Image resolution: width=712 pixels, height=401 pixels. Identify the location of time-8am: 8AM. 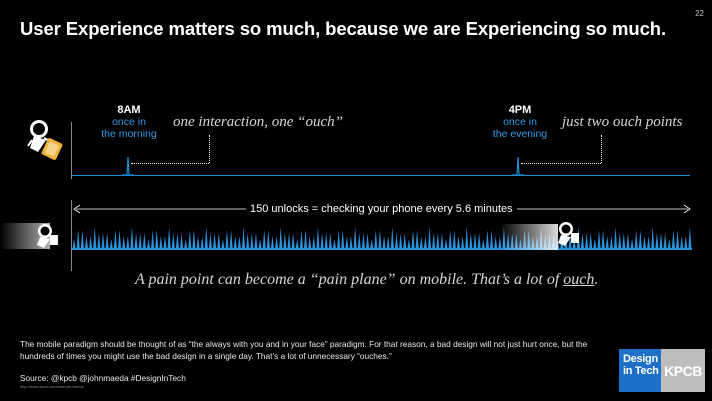
(129, 110).